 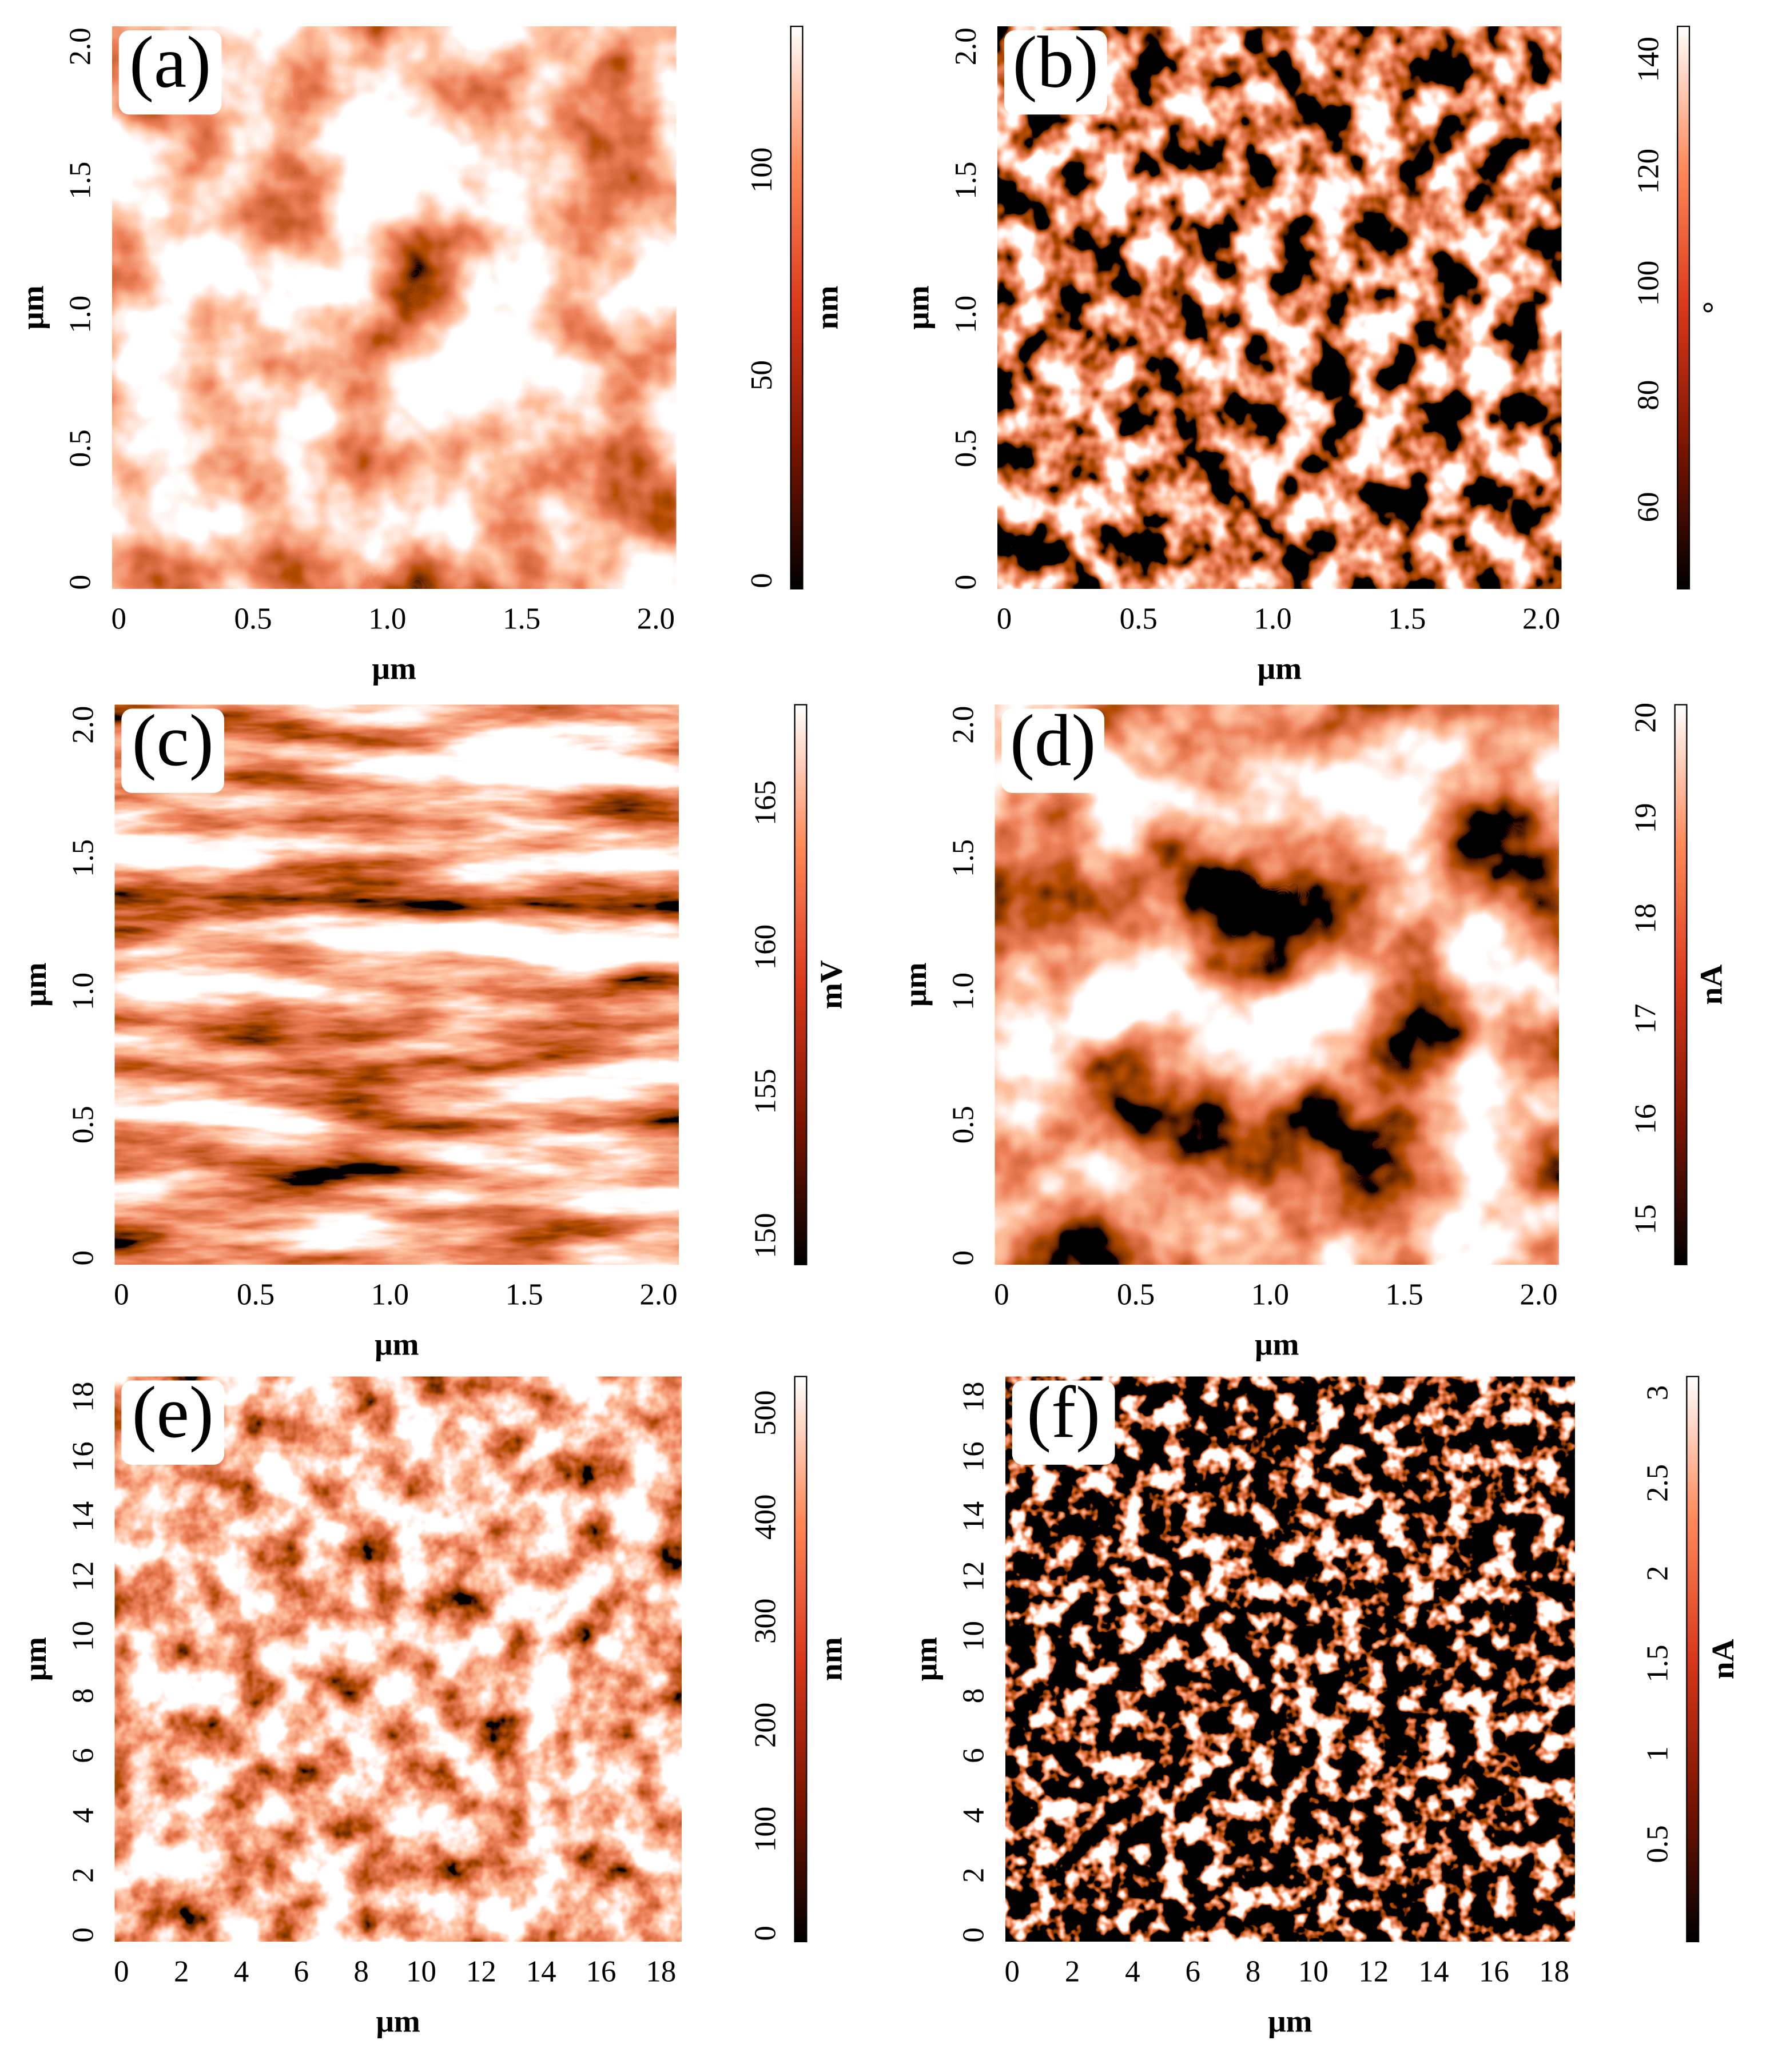 What do you see at coordinates (83, 1816) in the screenshot?
I see `y-tick-label: 4` at bounding box center [83, 1816].